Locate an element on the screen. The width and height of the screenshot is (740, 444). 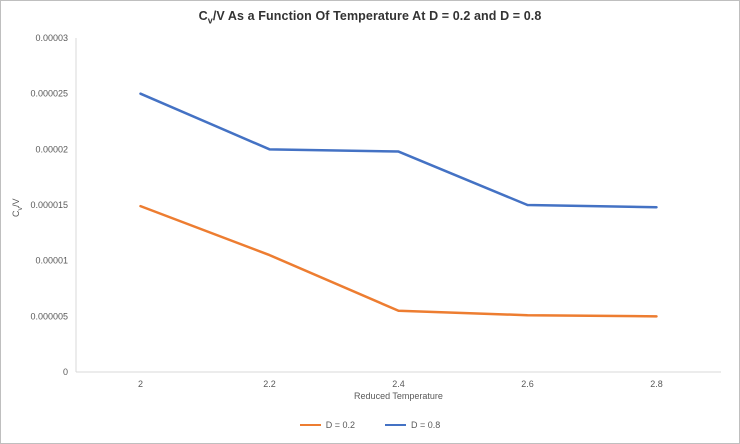
y-tick-label: 0.000025 is located at coordinates (49, 94).